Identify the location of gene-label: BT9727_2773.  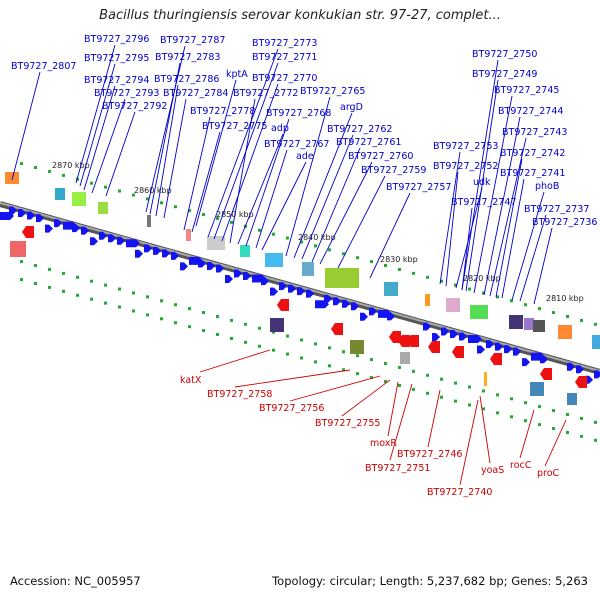
(284, 43).